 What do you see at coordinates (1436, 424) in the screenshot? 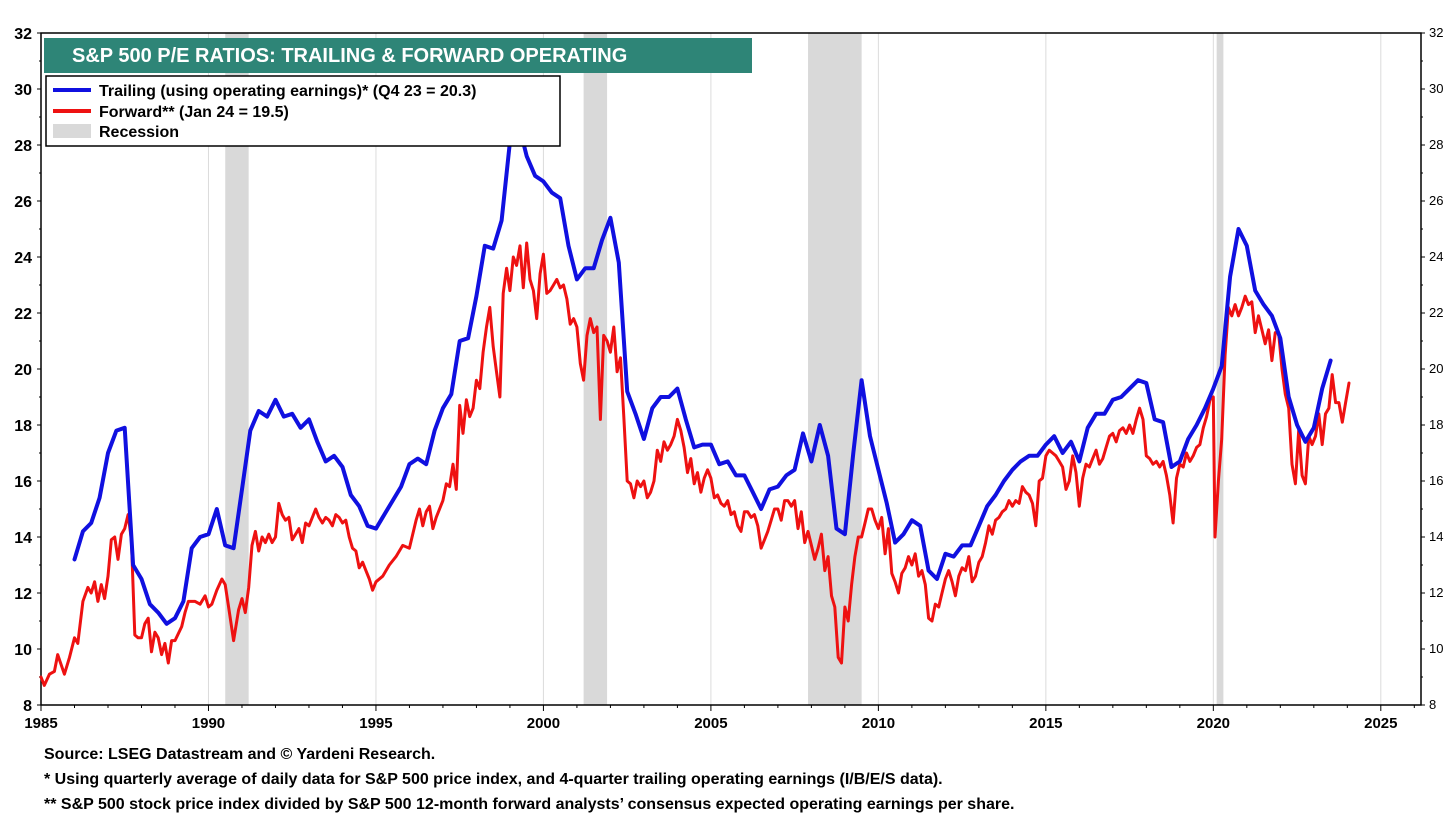
I see `y-tick-label-right-18: 18` at bounding box center [1436, 424].